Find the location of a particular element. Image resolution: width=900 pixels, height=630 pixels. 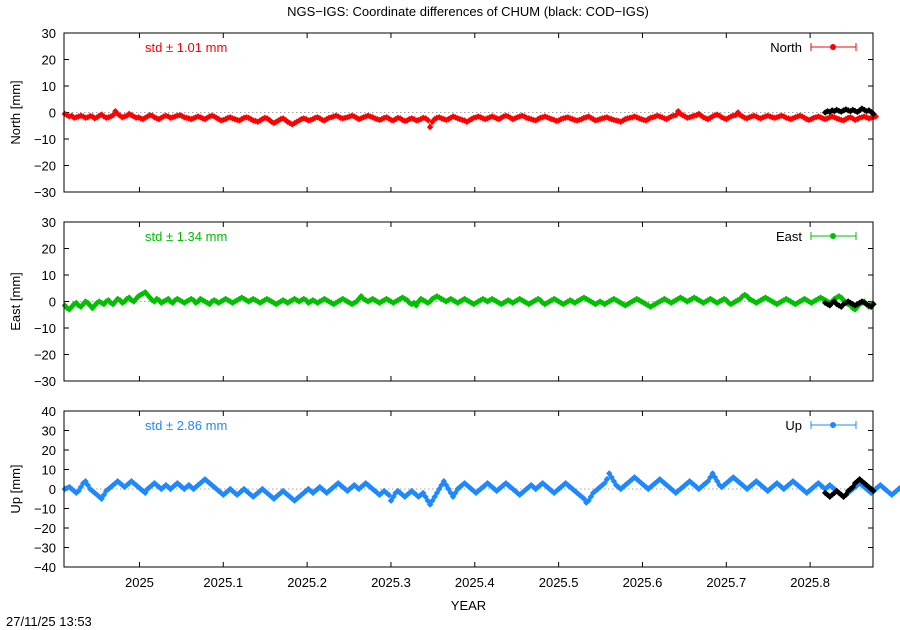

legend-label: Up is located at coordinates (793, 425).